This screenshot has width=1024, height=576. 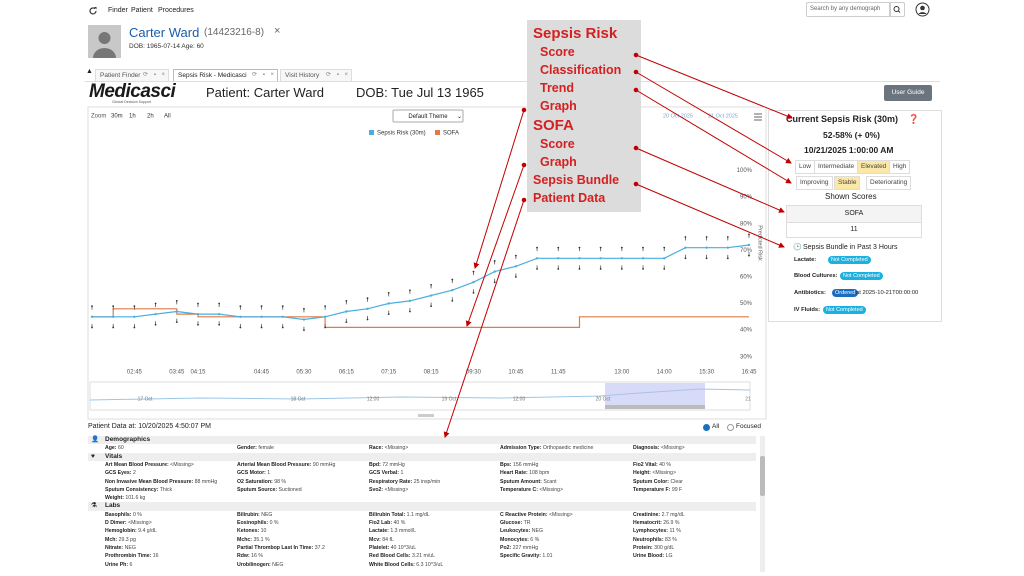 I want to click on user-icon, so click(x=922, y=9).